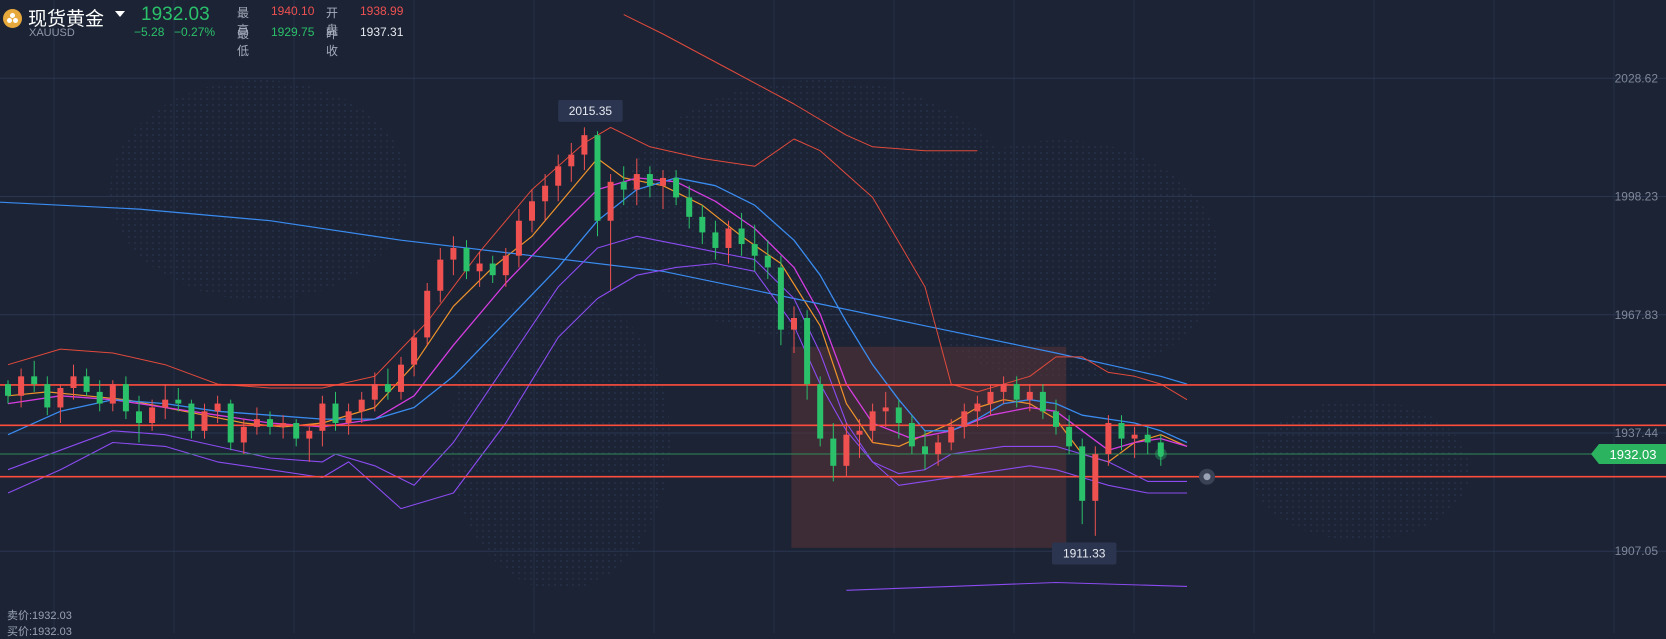  What do you see at coordinates (12, 18) in the screenshot?
I see `gold-logo-icon` at bounding box center [12, 18].